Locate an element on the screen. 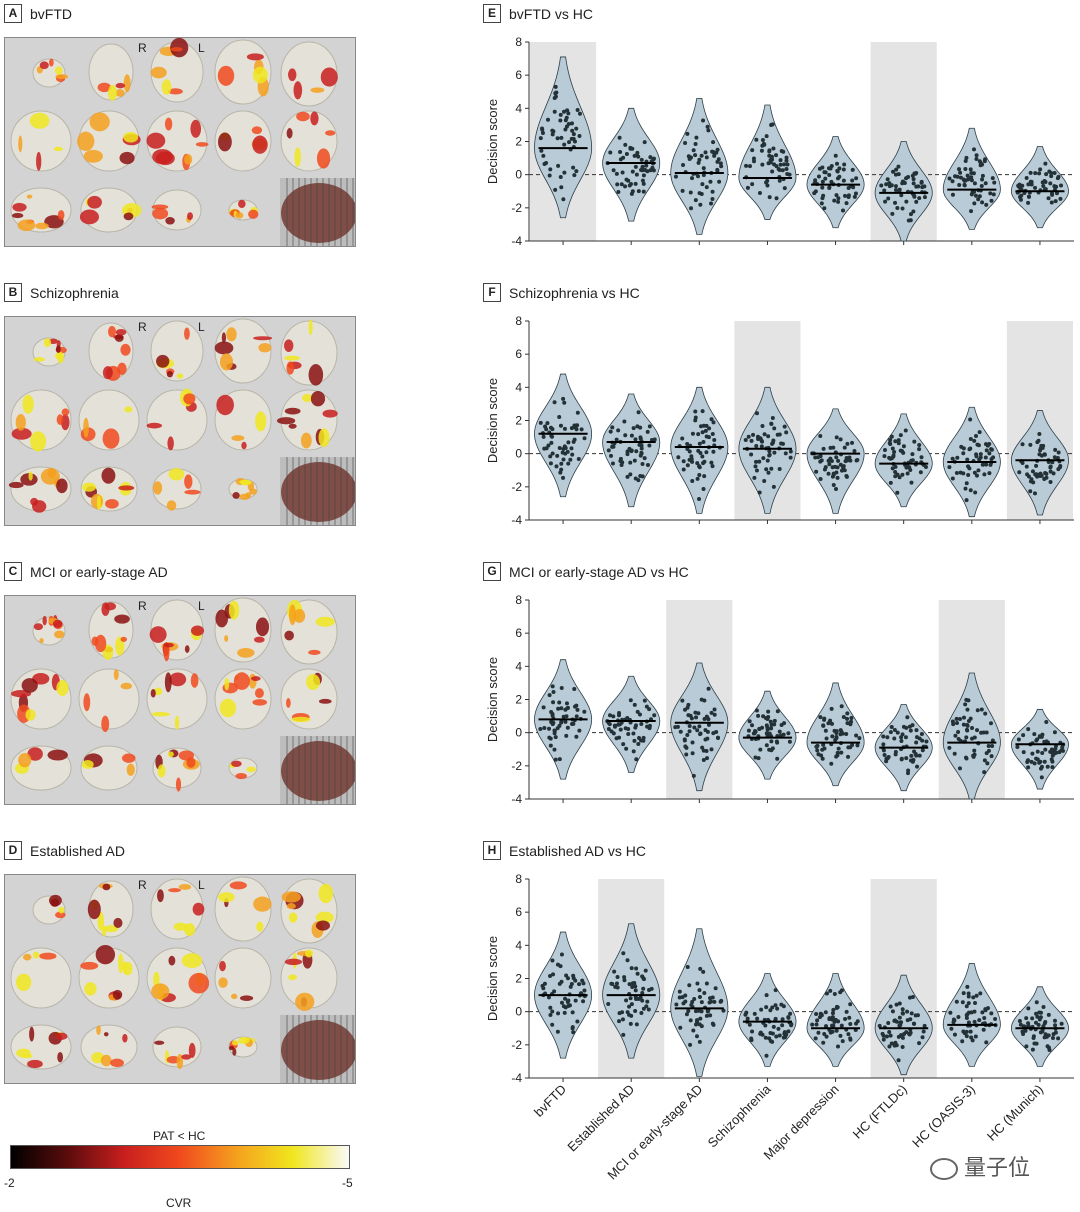 The width and height of the screenshot is (1080, 1212). y-tick-label: -2 is located at coordinates (516, 1045).